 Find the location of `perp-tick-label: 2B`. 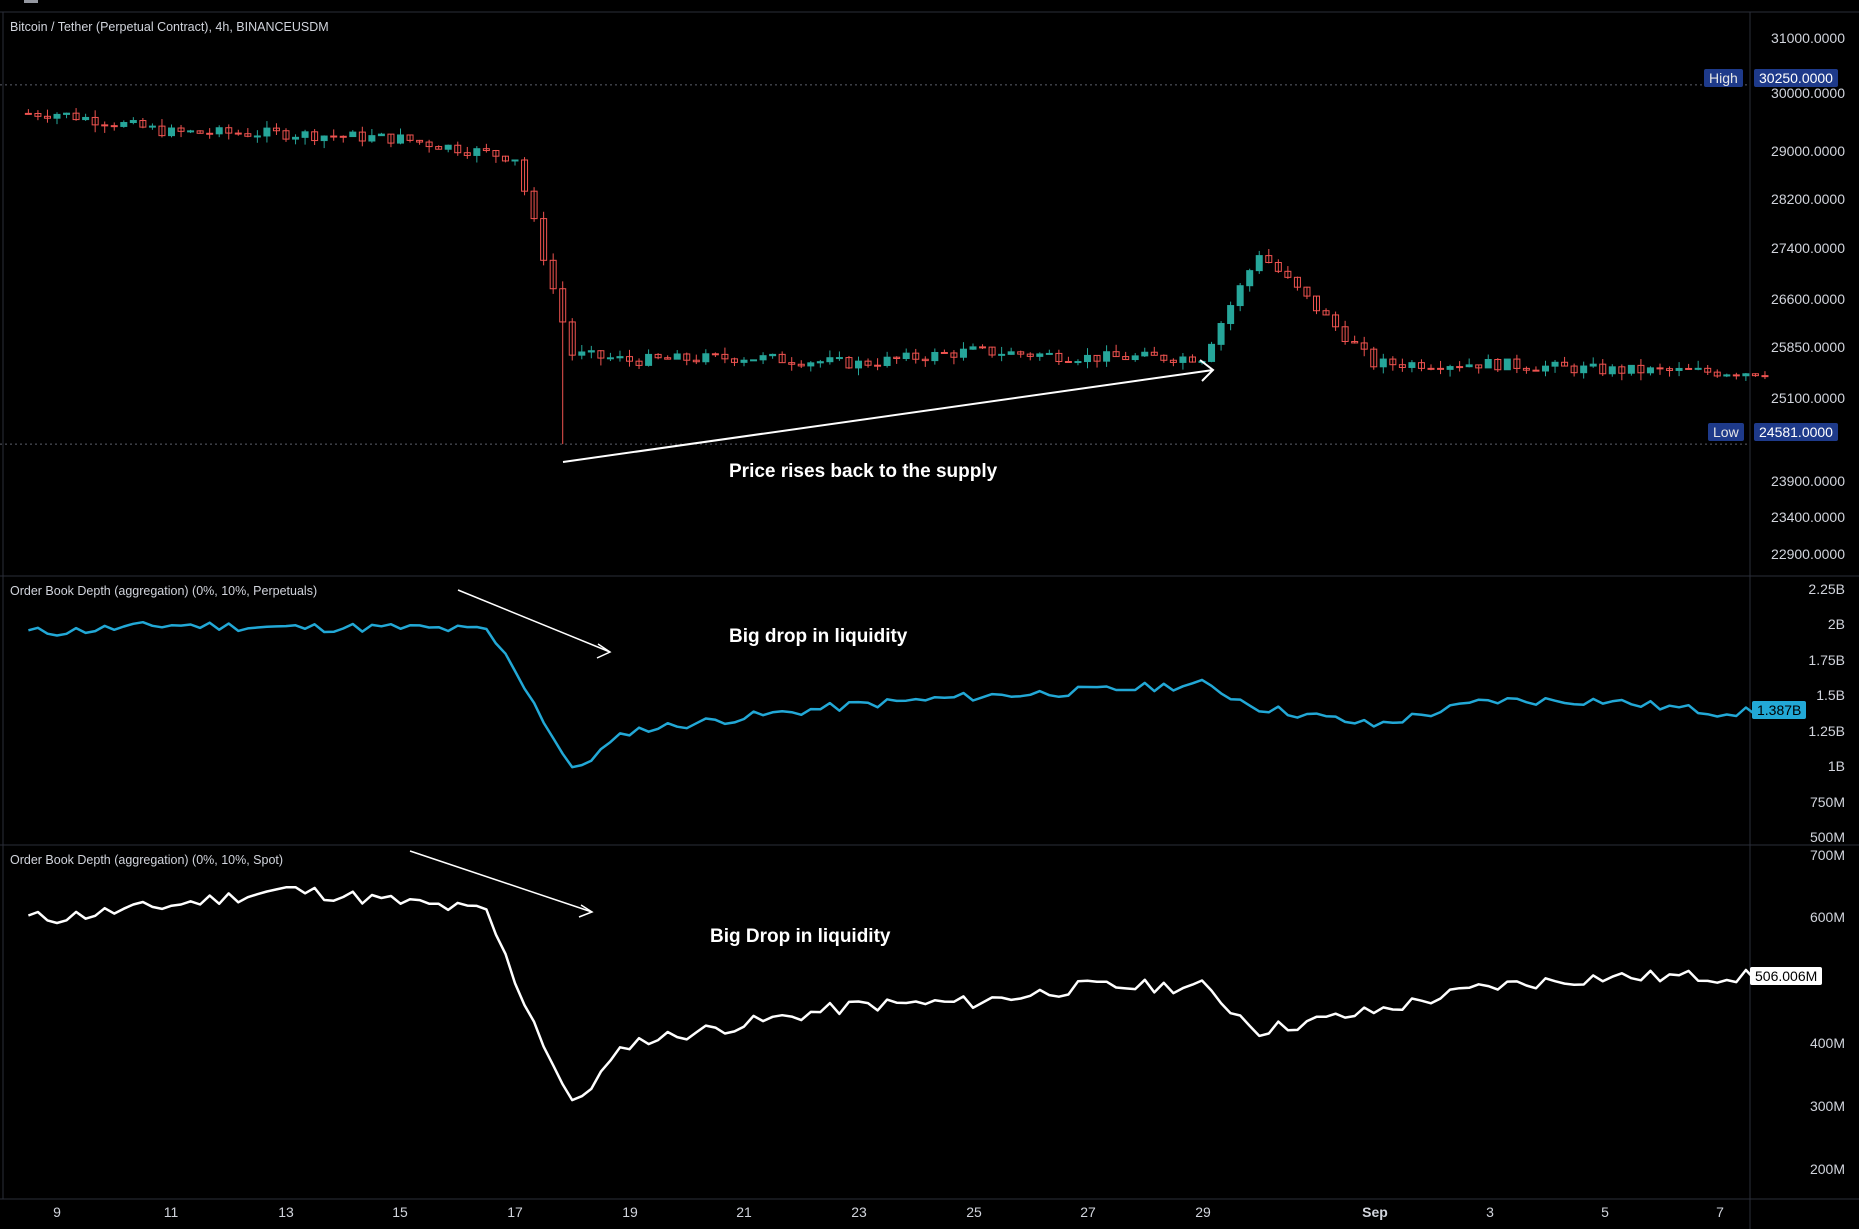

perp-tick-label: 2B is located at coordinates (1836, 624).